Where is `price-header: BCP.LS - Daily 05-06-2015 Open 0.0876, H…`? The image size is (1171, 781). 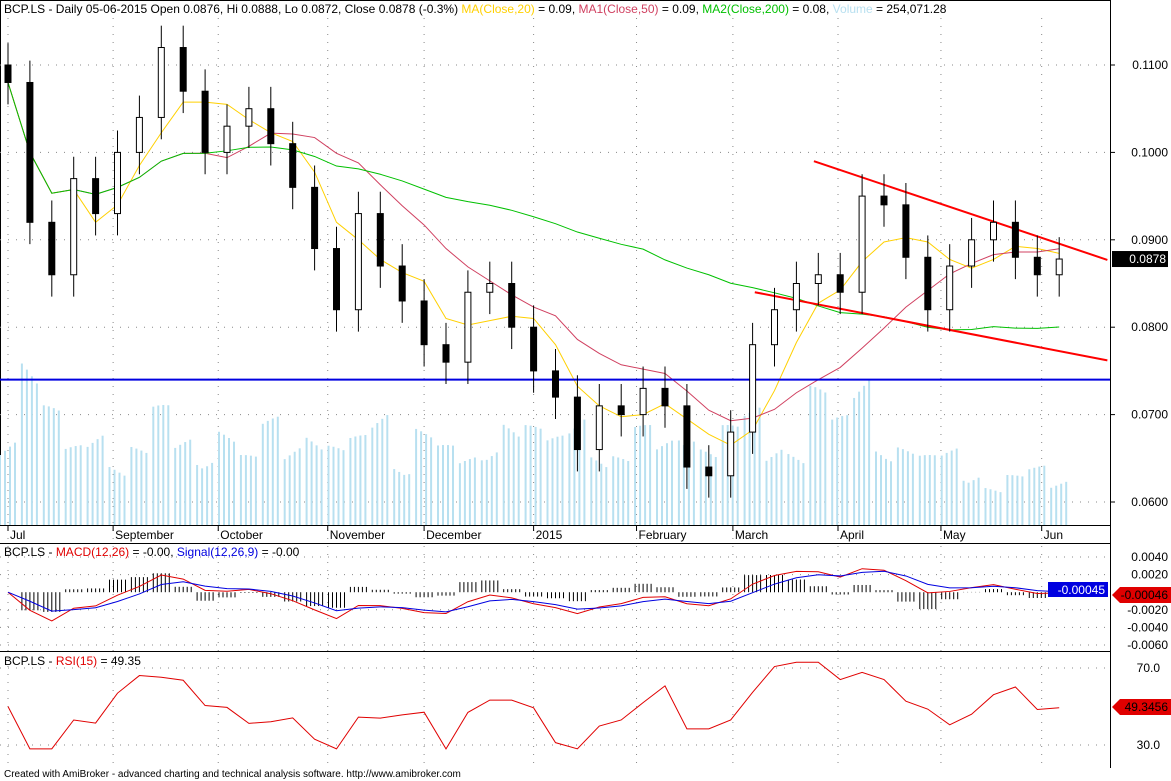
price-header: BCP.LS - Daily 05-06-2015 Open 0.0876, H… is located at coordinates (475, 9).